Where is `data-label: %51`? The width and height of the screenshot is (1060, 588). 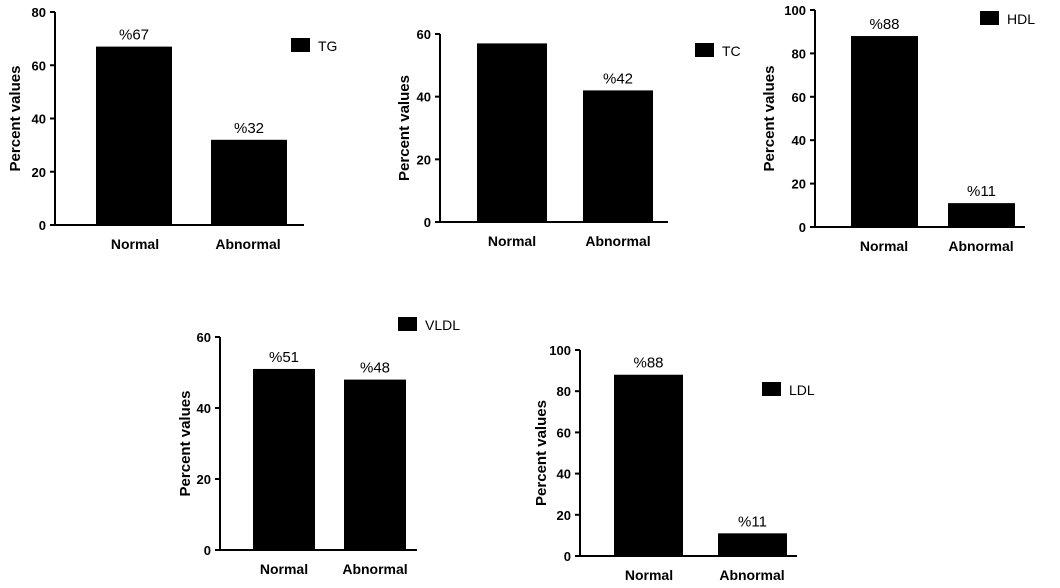
data-label: %51 is located at coordinates (284, 357).